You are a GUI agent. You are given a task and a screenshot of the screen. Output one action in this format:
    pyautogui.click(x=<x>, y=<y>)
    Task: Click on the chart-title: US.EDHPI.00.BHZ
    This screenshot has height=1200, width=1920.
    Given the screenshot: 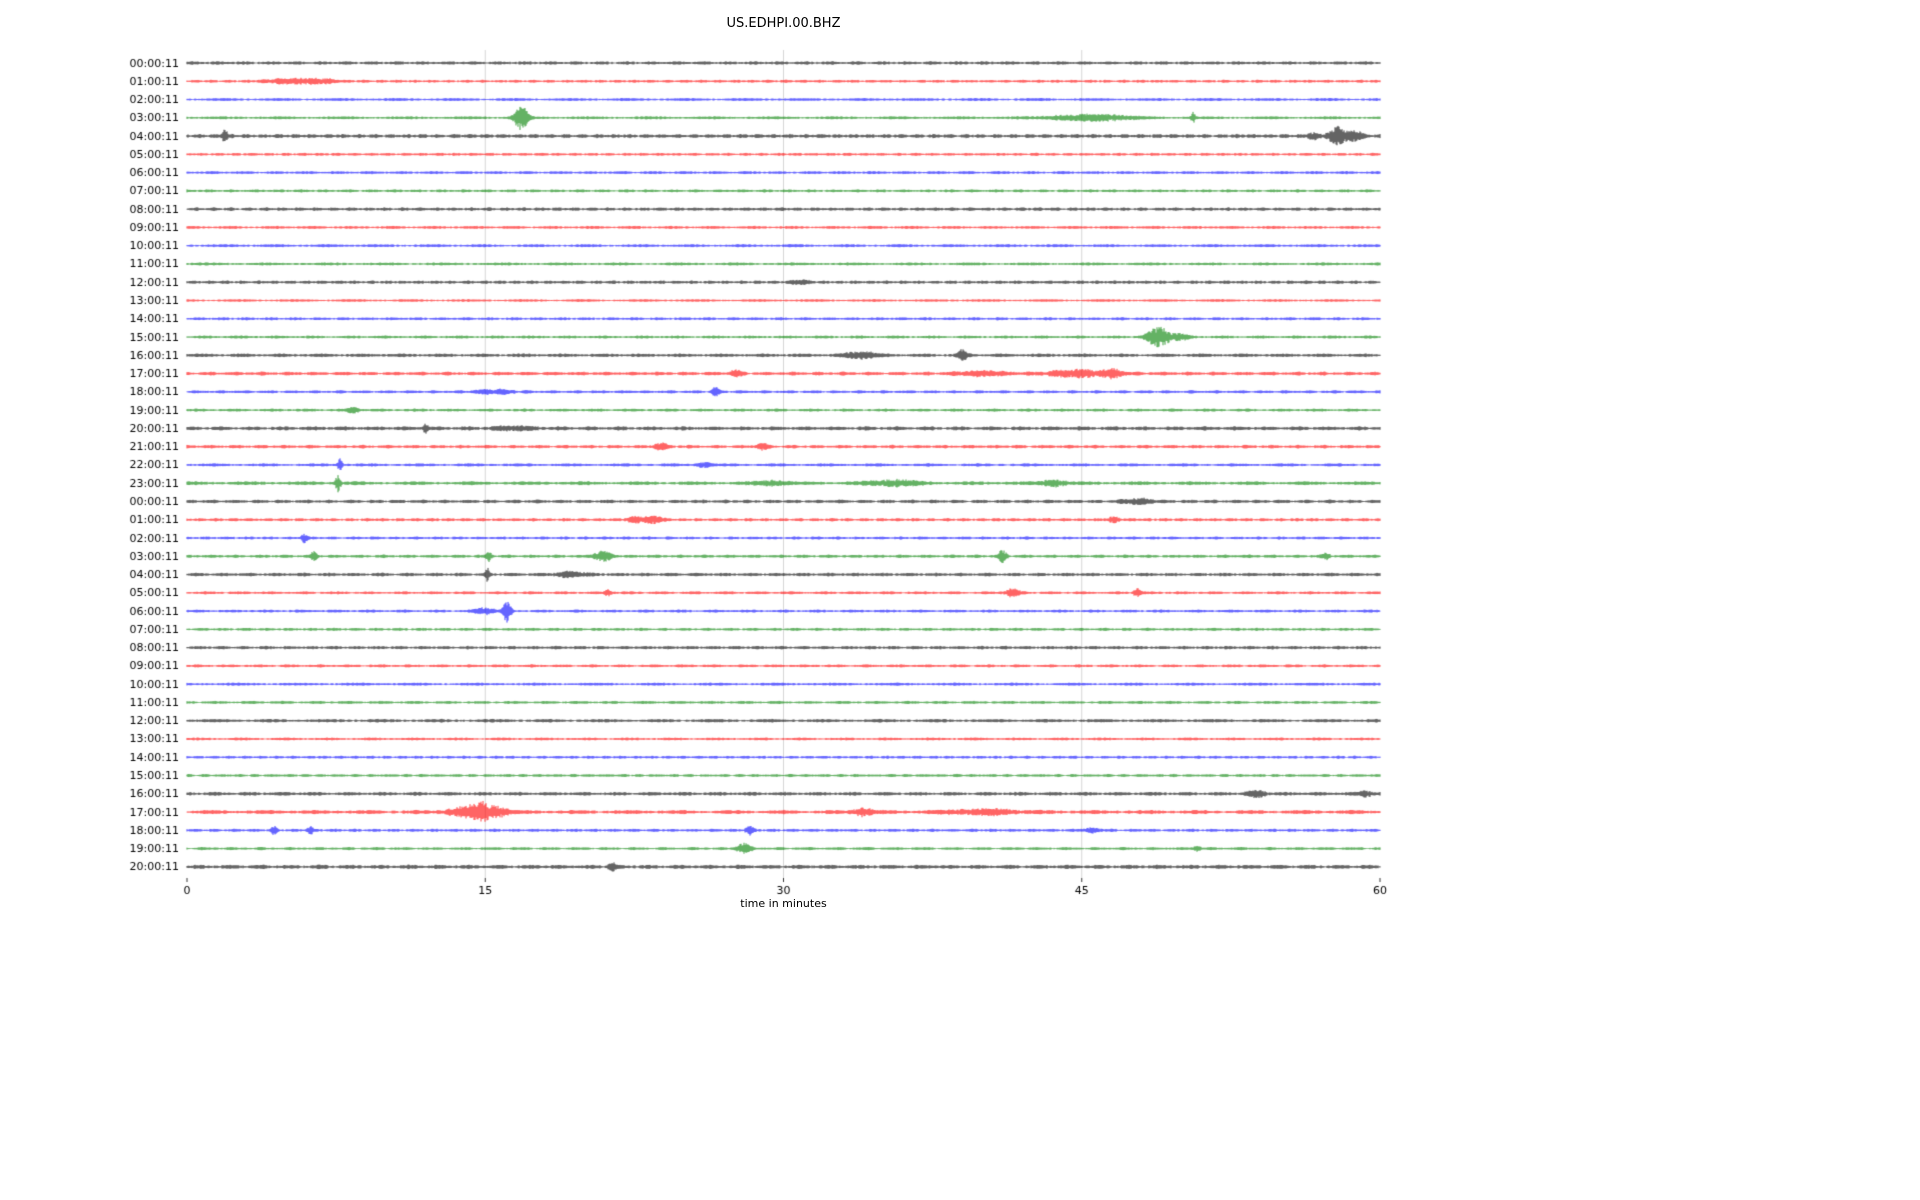 What is the action you would take?
    pyautogui.click(x=783, y=23)
    